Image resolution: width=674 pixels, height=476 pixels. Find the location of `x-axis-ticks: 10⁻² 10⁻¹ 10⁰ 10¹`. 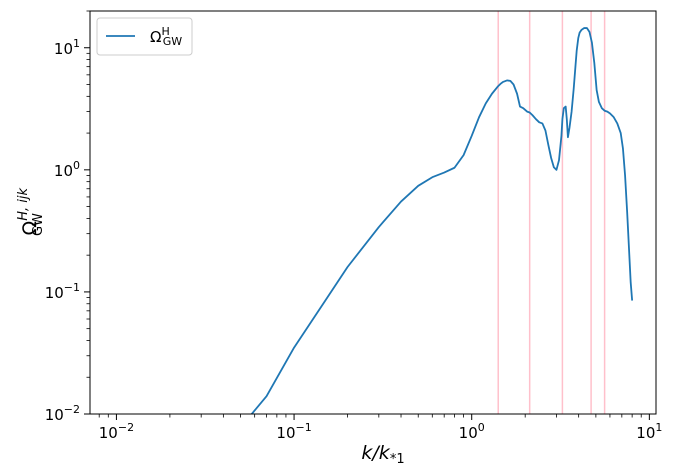

x-axis-ticks: 10⁻² 10⁻¹ 10⁰ 10¹ is located at coordinates (380, 428).